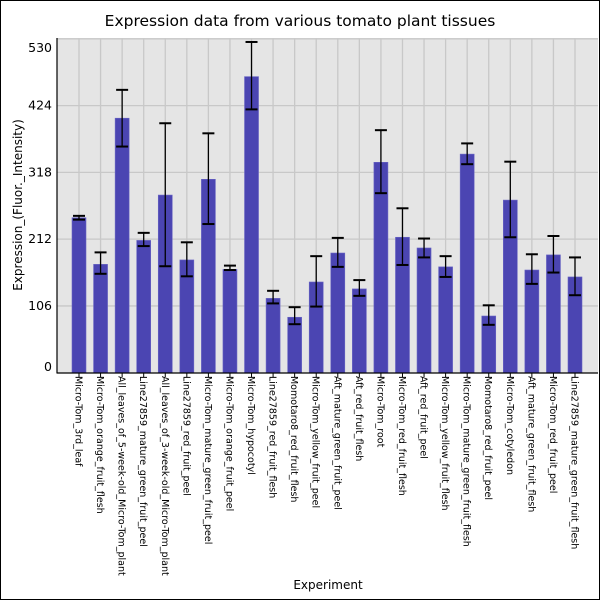  Describe the element at coordinates (250, 425) in the screenshot. I see `x-tick-label: Micro-Tom_hypocotyl` at that location.